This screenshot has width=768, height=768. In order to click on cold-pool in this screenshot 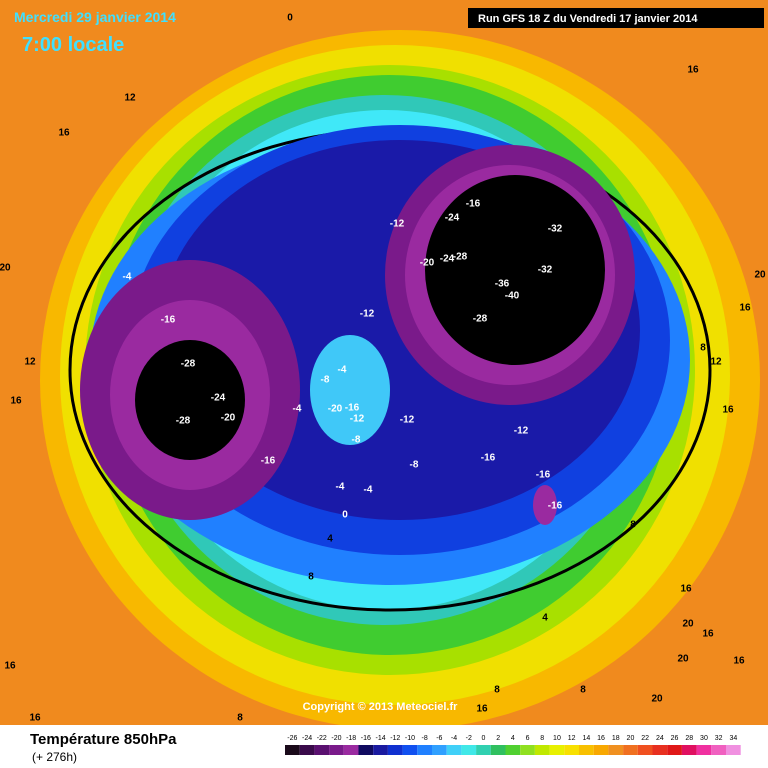, I will do `click(545, 505)`.